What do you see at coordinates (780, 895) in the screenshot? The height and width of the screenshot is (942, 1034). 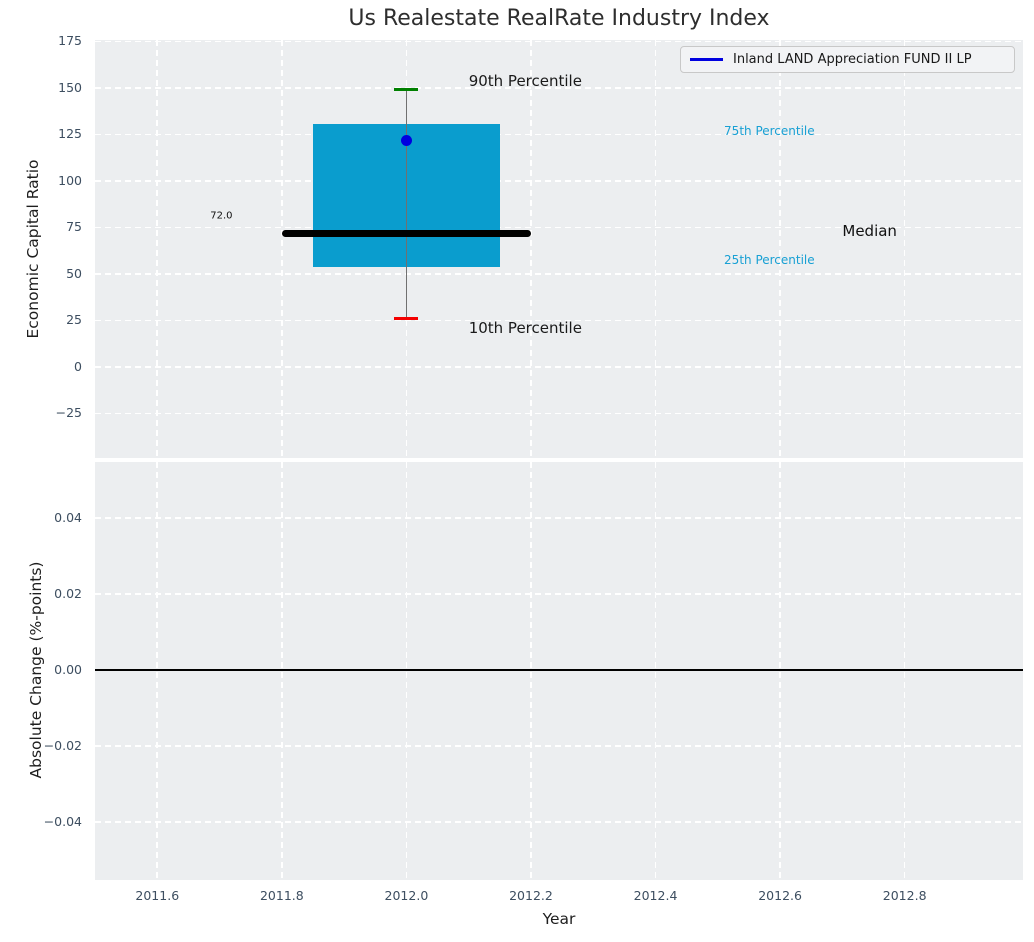 I see `x-tick-label: 2012.6` at bounding box center [780, 895].